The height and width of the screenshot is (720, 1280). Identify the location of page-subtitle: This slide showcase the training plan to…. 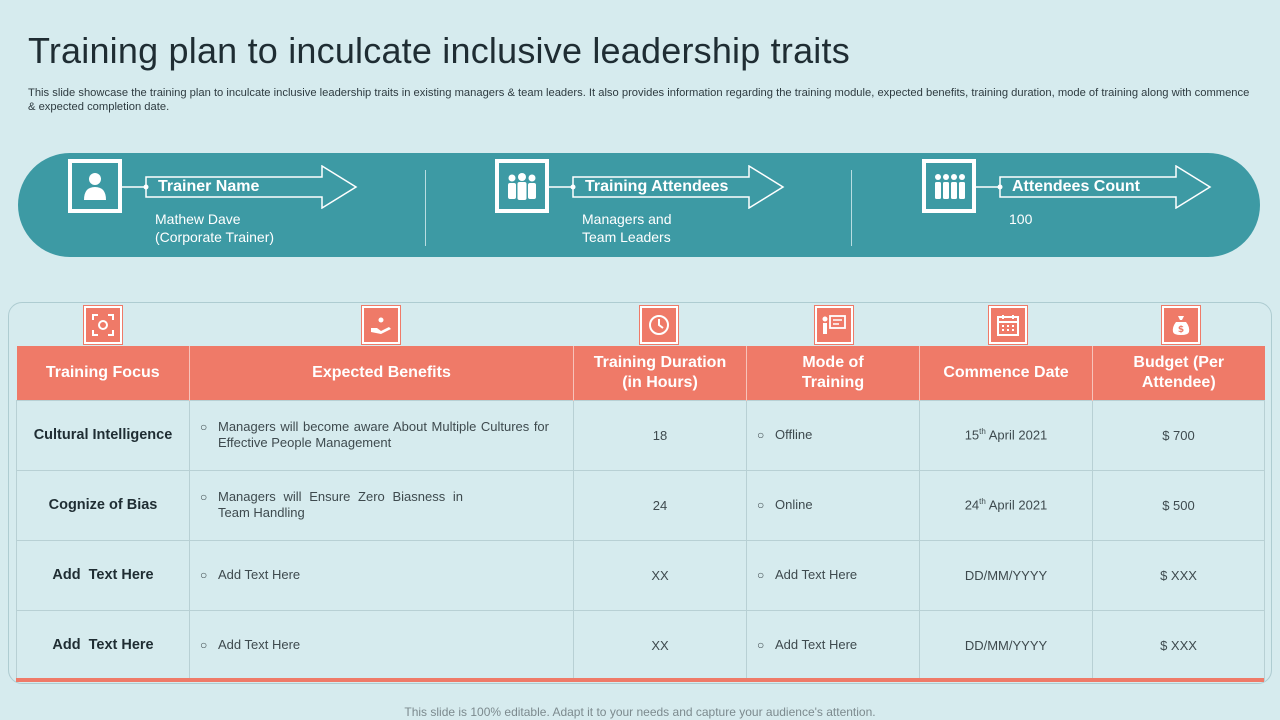
(639, 100).